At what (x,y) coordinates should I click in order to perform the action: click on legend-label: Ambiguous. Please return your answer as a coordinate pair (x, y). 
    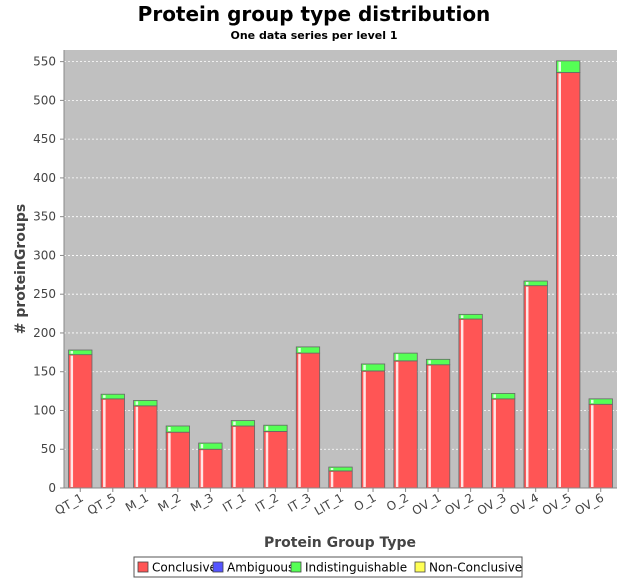
    Looking at the image, I should click on (260, 568).